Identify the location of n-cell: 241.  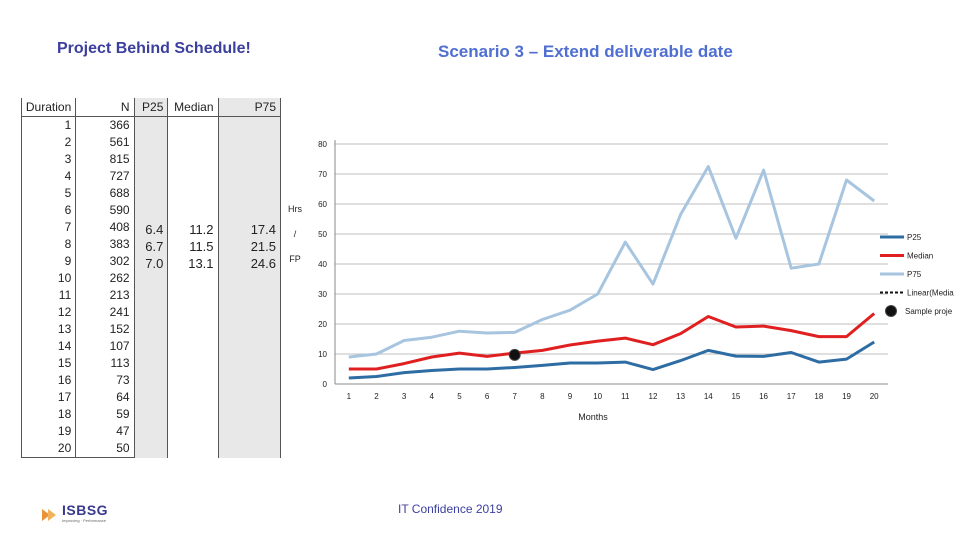
(105, 312).